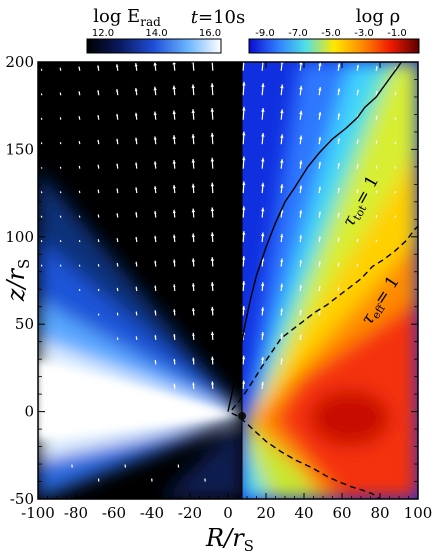  I want to click on x-tick-label: 0, so click(228, 513).